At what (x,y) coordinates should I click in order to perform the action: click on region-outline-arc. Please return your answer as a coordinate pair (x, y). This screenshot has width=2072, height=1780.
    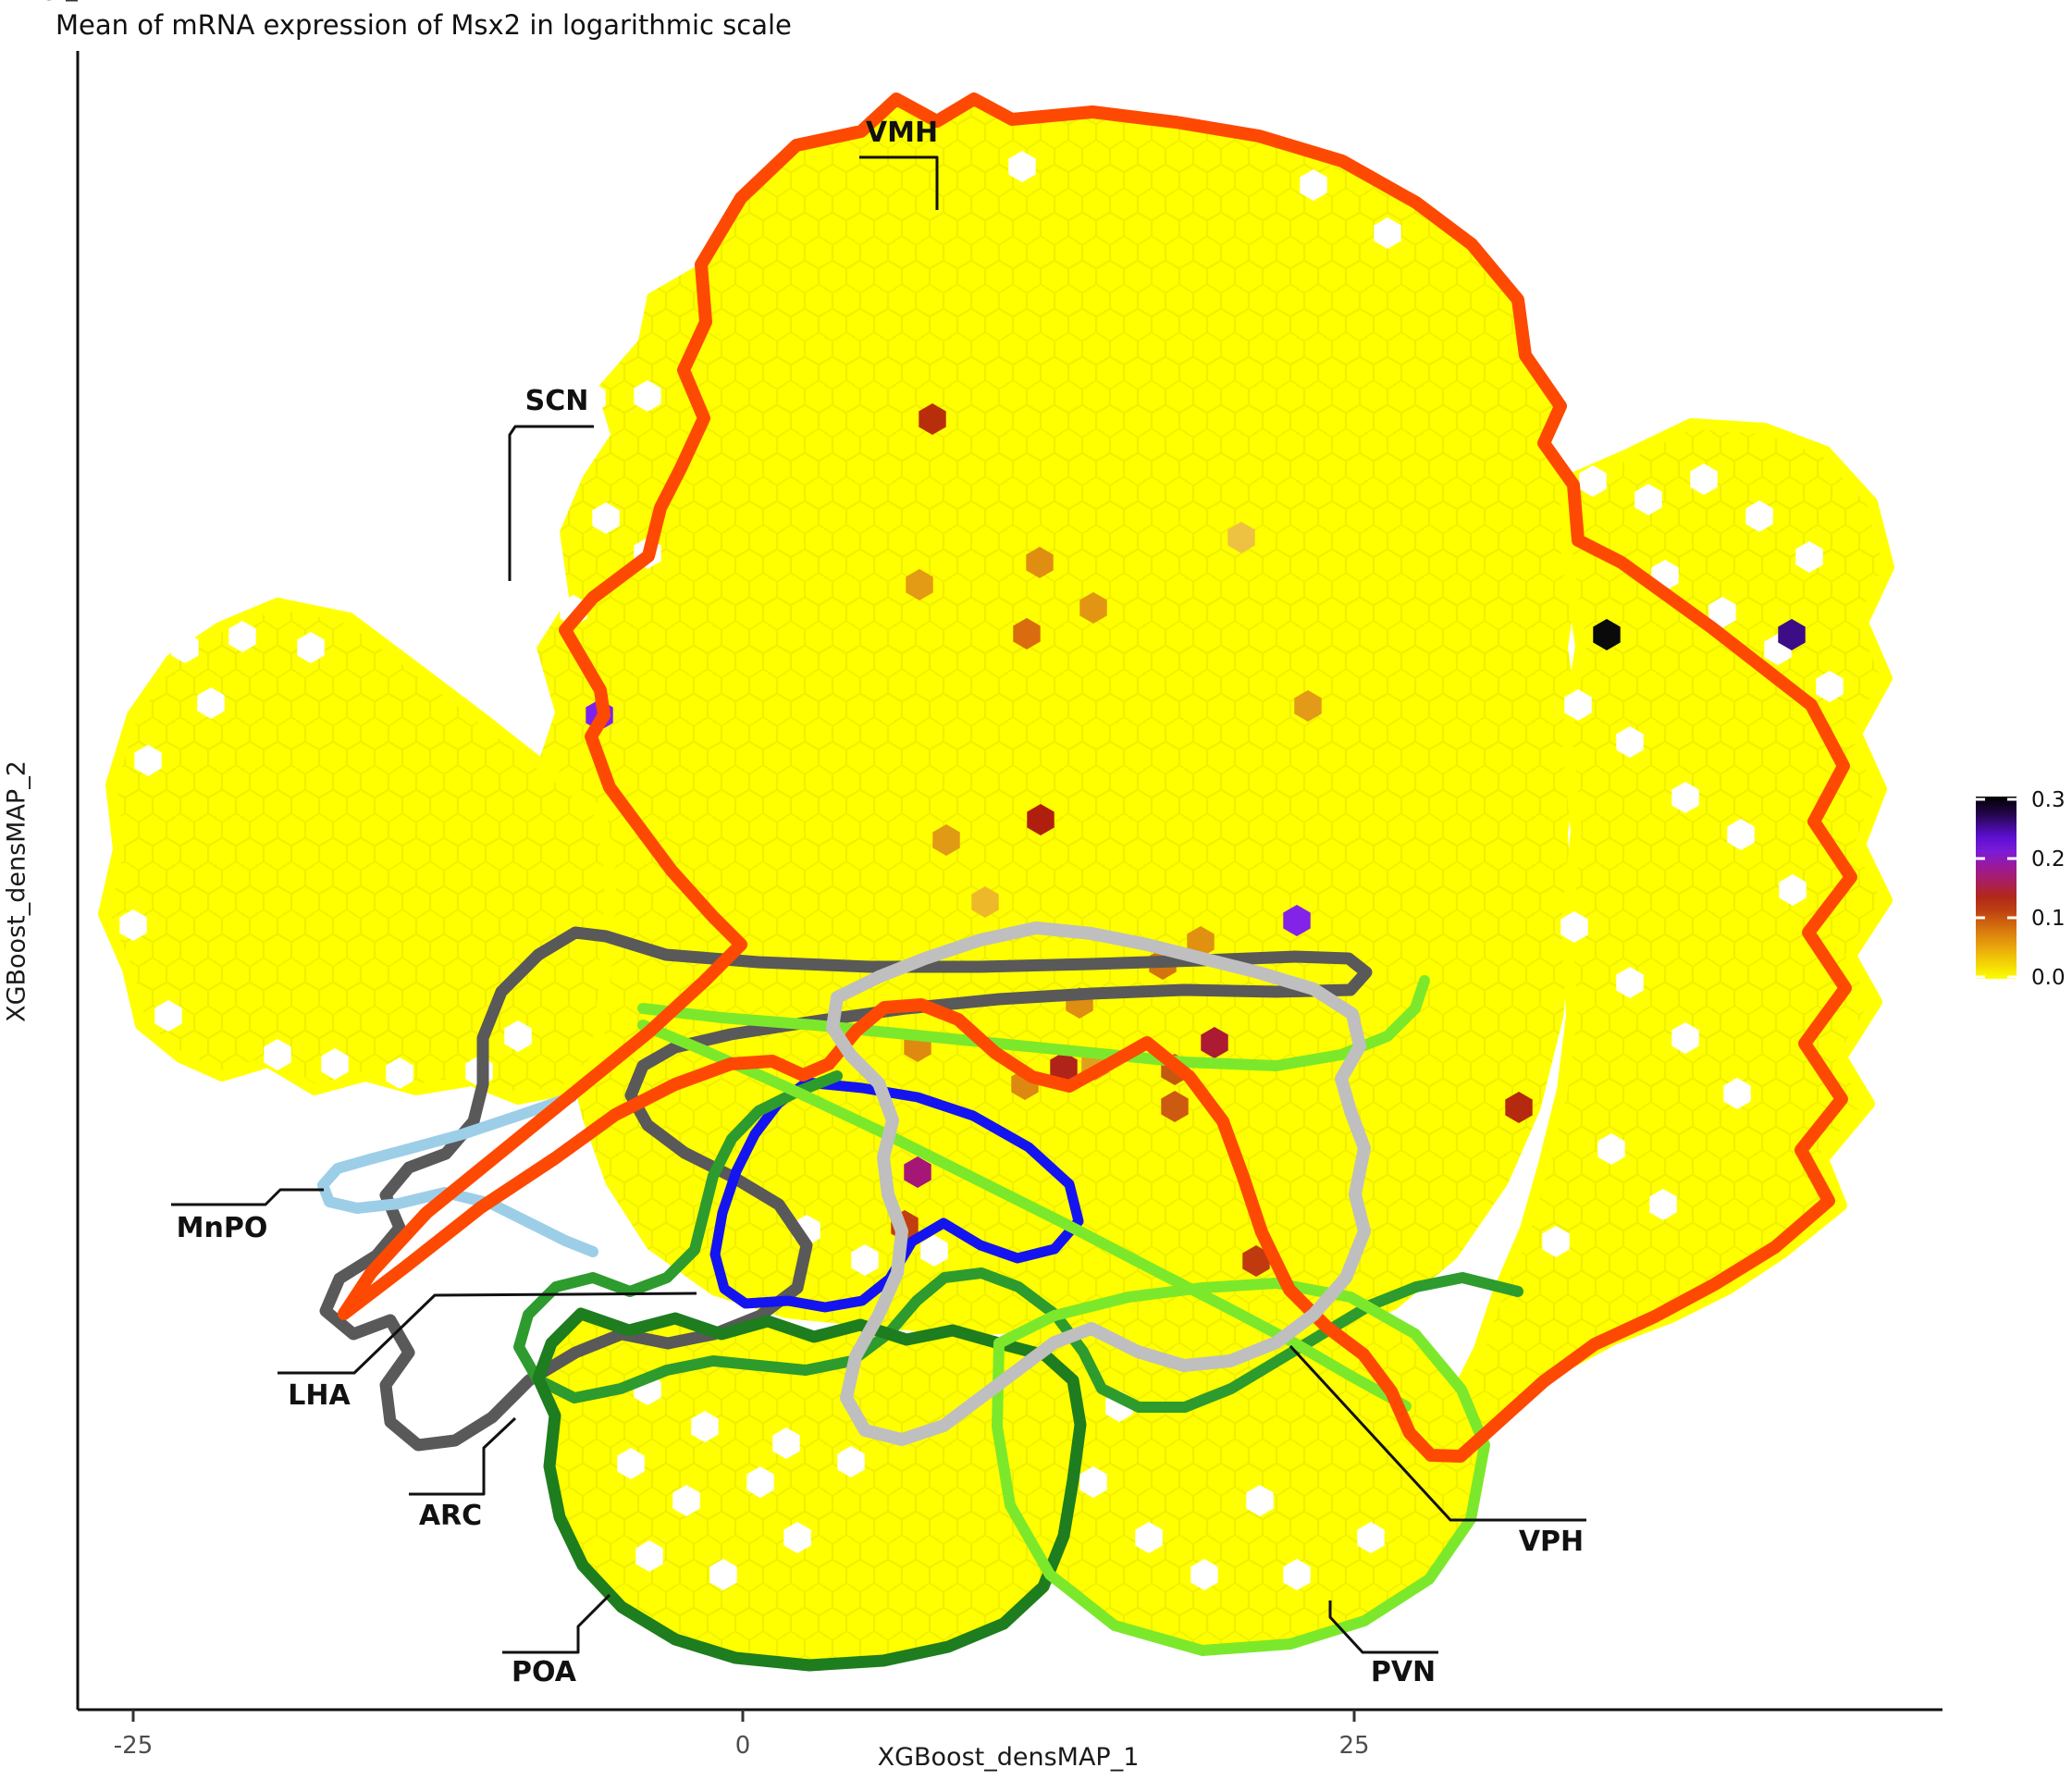
    Looking at the image, I should click on (1018, 1241).